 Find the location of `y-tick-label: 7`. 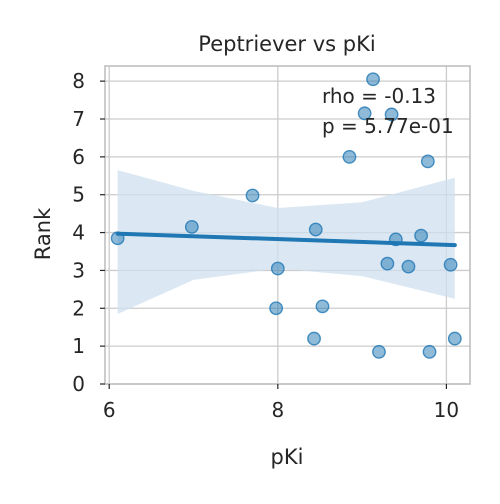

y-tick-label: 7 is located at coordinates (78, 119).